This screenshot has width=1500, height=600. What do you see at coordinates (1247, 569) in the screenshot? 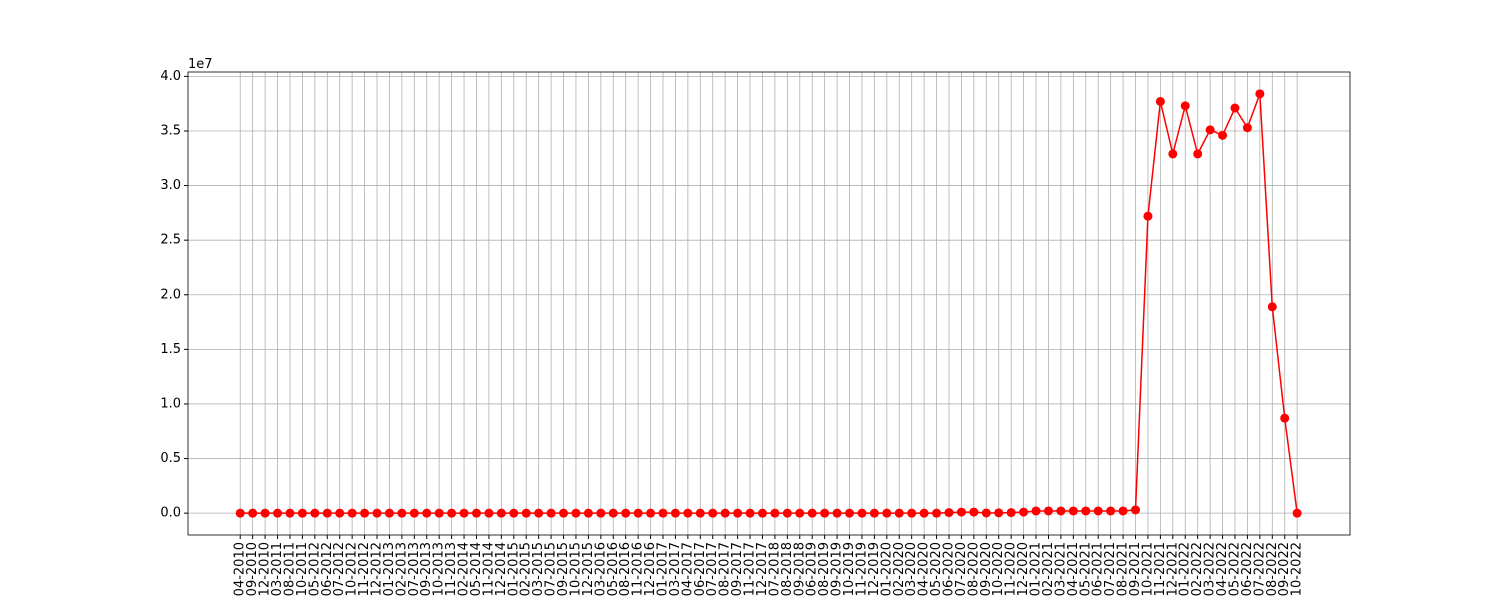
I see `x-tick-label: 06-2022` at bounding box center [1247, 569].